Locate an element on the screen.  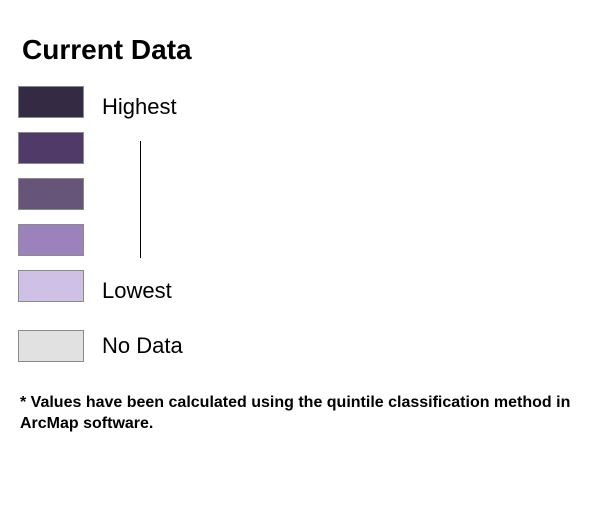
legend-label-no-data: No Data is located at coordinates (142, 345).